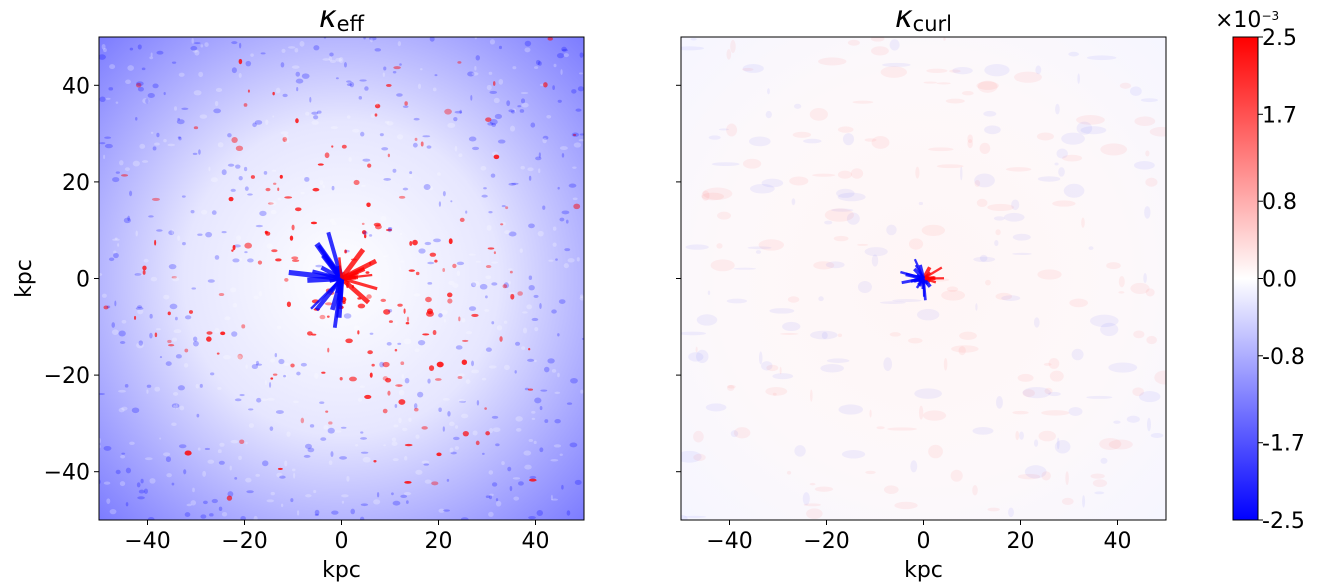  I want to click on title-subscript: eff, so click(351, 24).